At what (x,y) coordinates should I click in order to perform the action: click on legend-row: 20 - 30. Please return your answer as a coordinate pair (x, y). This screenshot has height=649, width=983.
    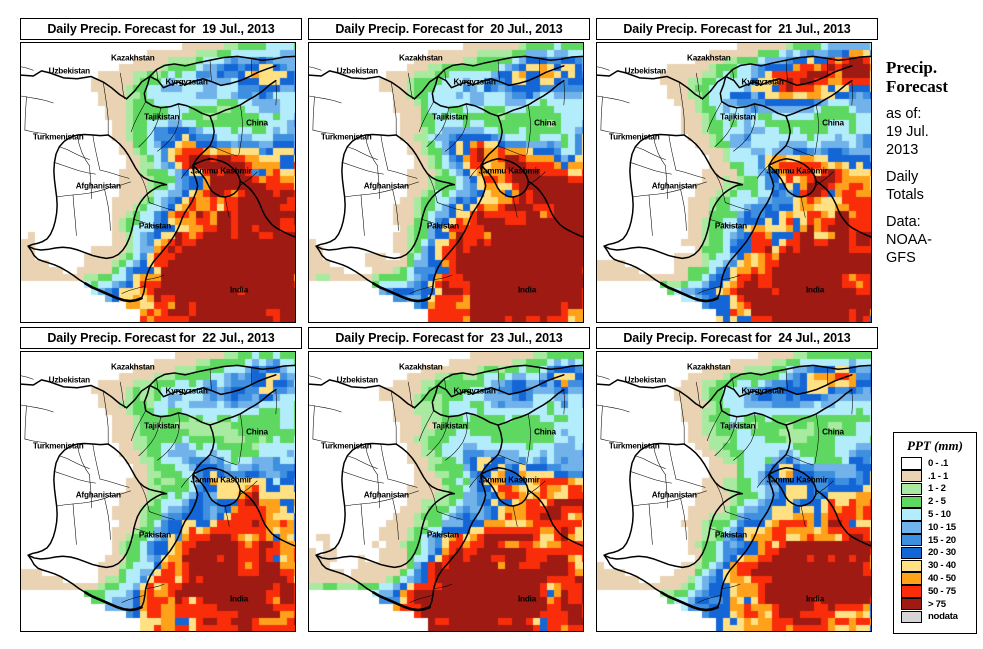
    Looking at the image, I should click on (935, 553).